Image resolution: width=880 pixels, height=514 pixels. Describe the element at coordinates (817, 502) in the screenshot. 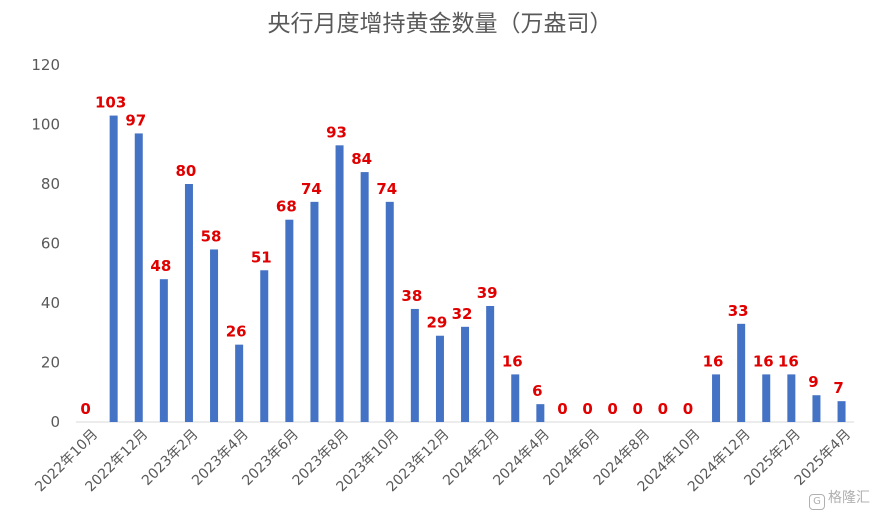

I see `glh-logo-icon: G` at that location.